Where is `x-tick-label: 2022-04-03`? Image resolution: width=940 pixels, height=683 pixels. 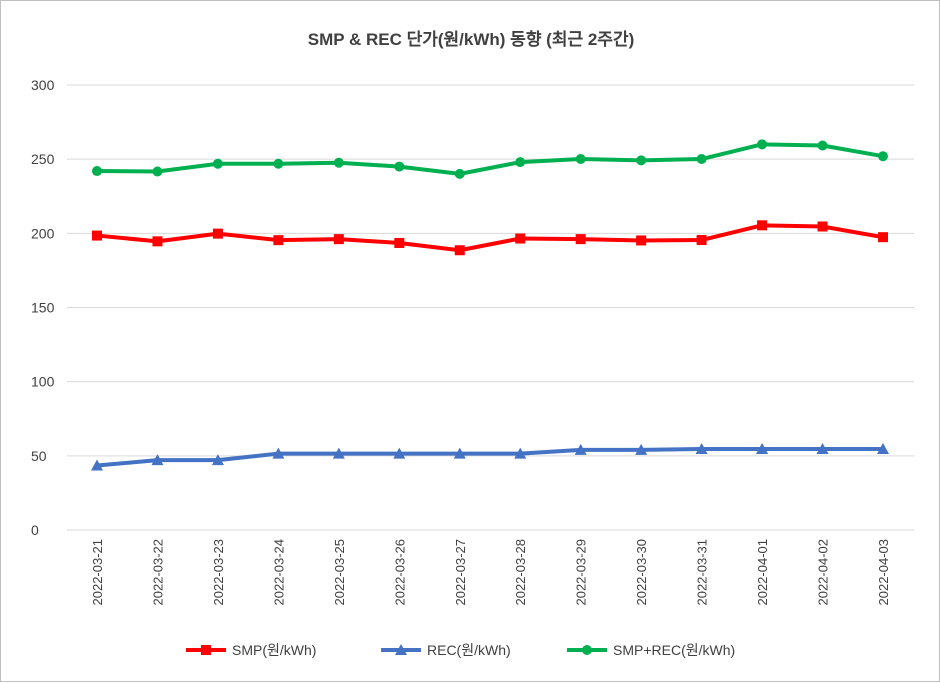 x-tick-label: 2022-04-03 is located at coordinates (883, 572).